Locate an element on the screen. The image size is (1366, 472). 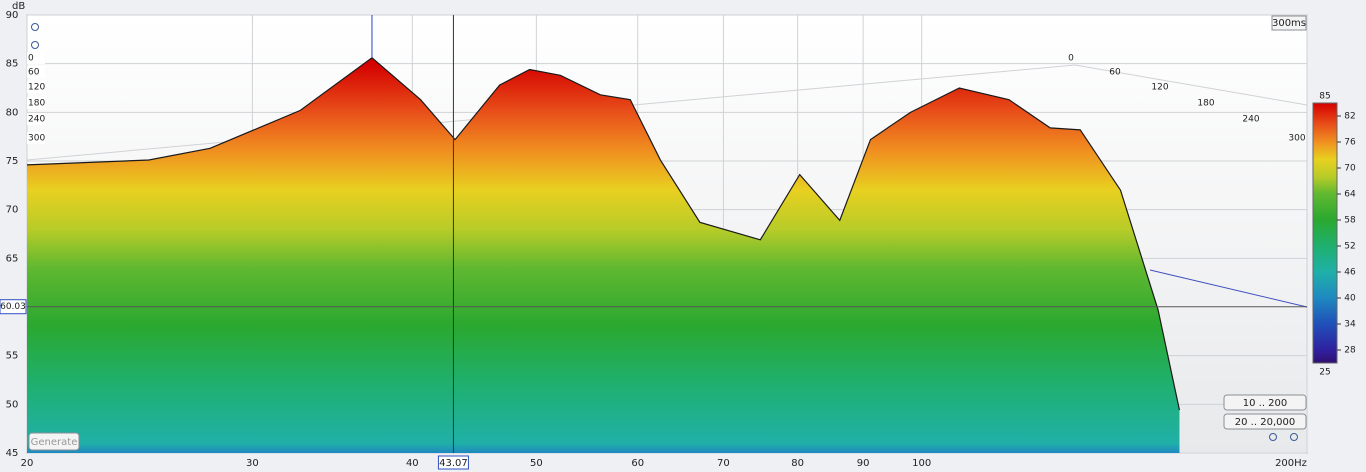
colorbar-label: 34 is located at coordinates (1350, 325).